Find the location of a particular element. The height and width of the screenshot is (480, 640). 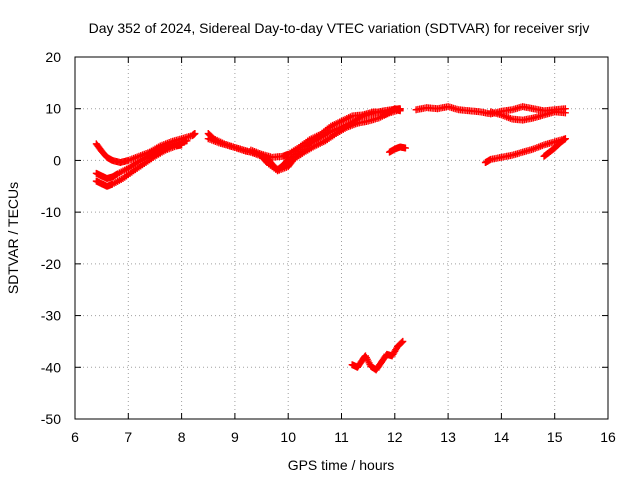

series-arc-c is located at coordinates (139, 165).